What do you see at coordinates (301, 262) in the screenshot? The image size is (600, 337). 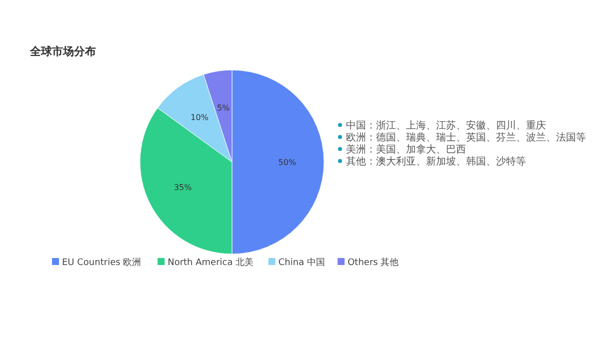 I see `legend-label: China 中国` at bounding box center [301, 262].